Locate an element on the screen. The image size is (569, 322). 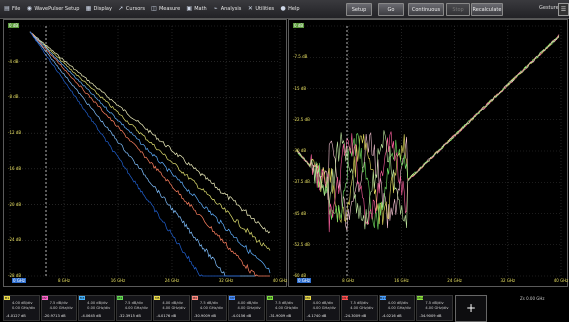
menu-wavepulser-setup: ◉ WavePulser Setup is located at coordinates (52, 9).